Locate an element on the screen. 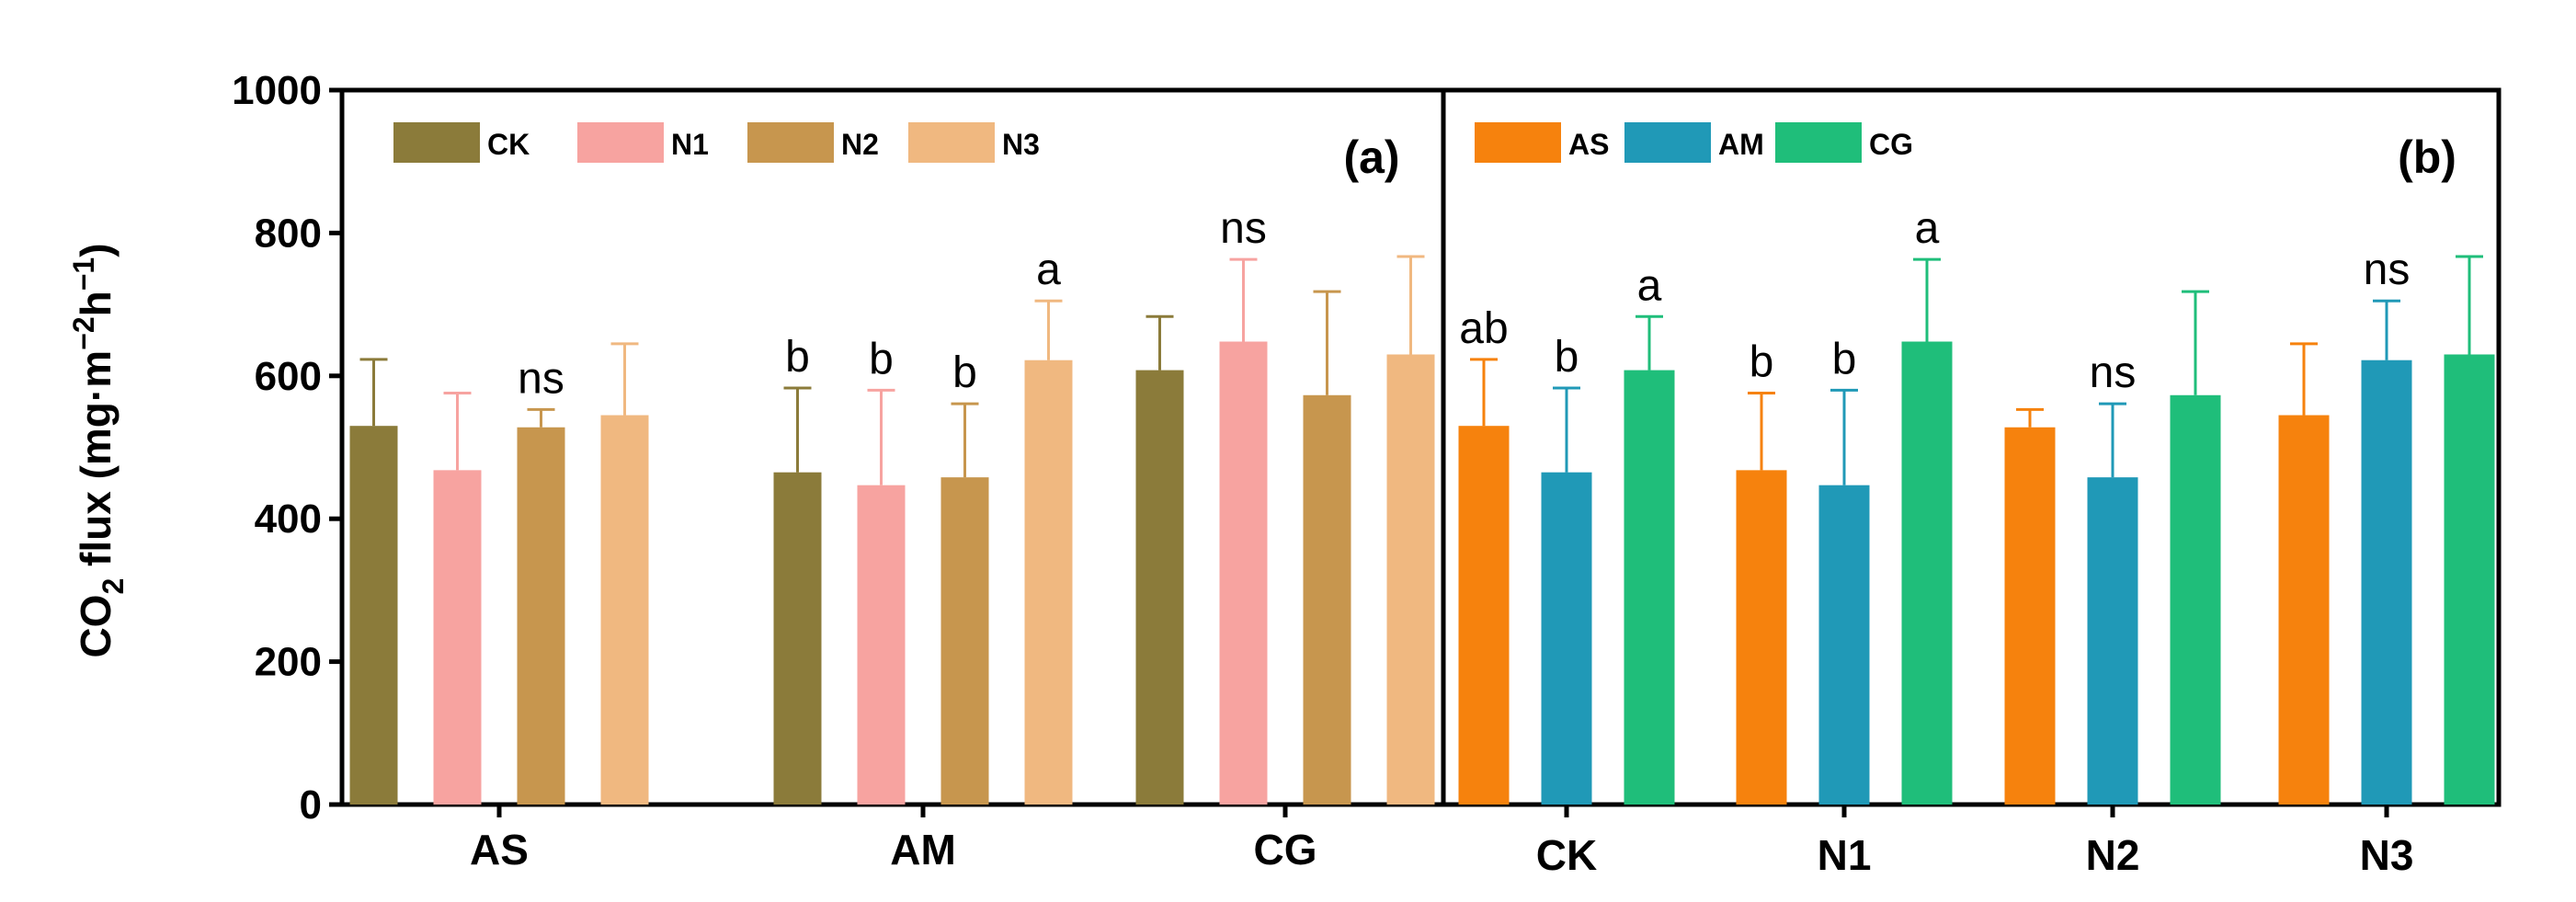 The height and width of the screenshot is (902, 2576). panel-b-bar-am-n2 is located at coordinates (2112, 641).